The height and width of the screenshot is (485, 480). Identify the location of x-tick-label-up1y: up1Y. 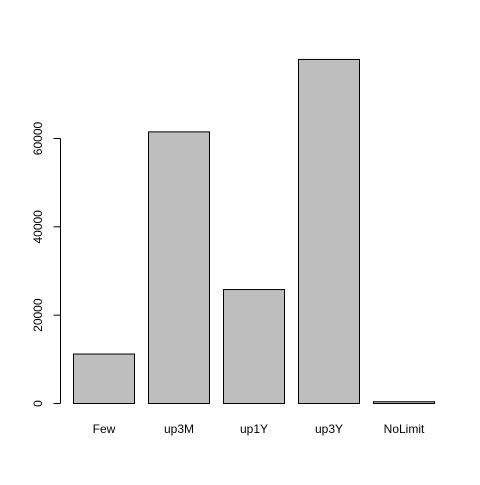
(254, 429).